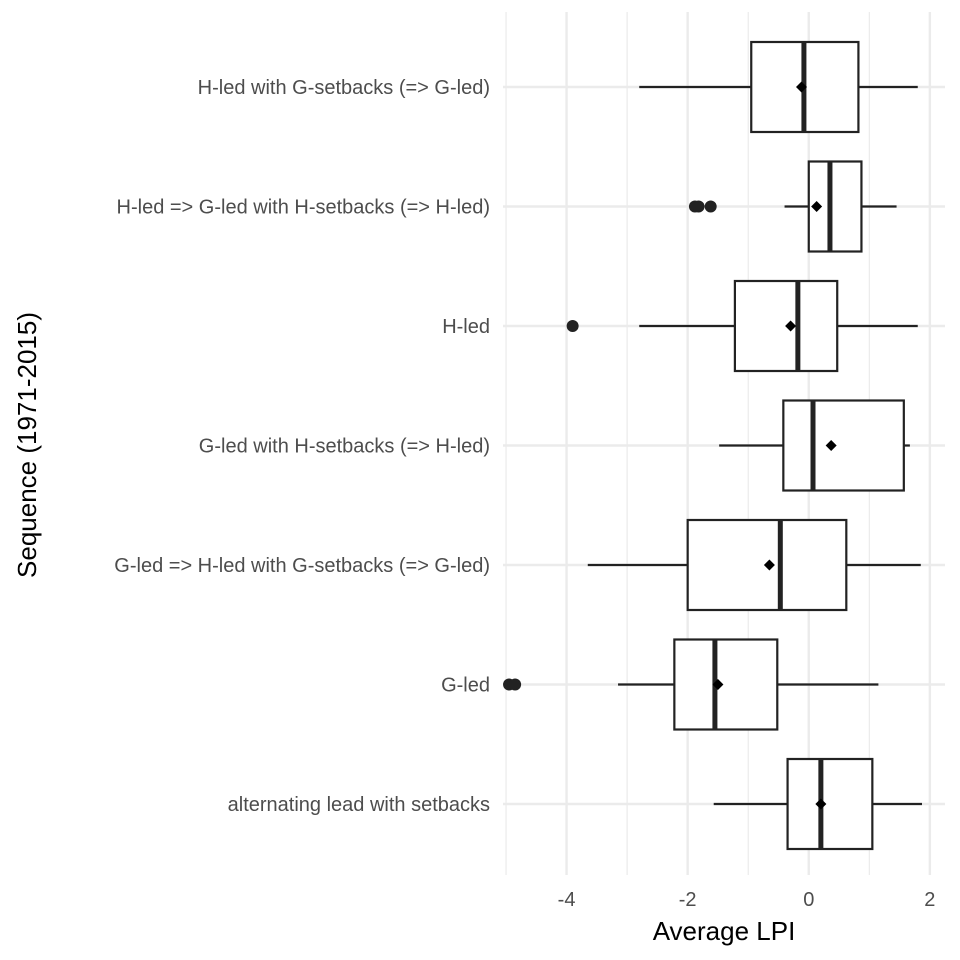 The image size is (960, 960). Describe the element at coordinates (344, 447) in the screenshot. I see `y-tick-label: G-led with H-setbacks (=> H-led)` at that location.